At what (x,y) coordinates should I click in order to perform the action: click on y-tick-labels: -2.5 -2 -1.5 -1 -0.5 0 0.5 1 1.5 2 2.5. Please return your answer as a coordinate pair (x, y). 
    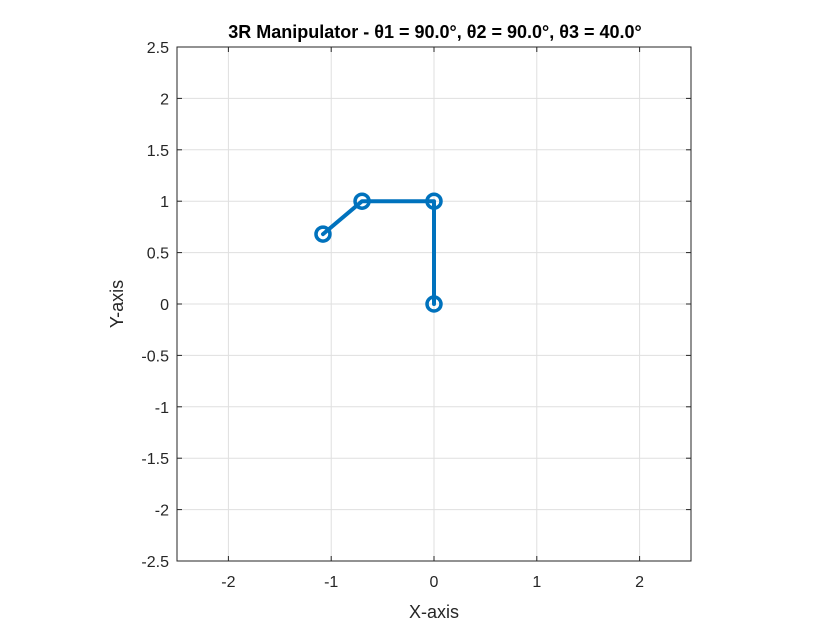
    Looking at the image, I should click on (155, 305).